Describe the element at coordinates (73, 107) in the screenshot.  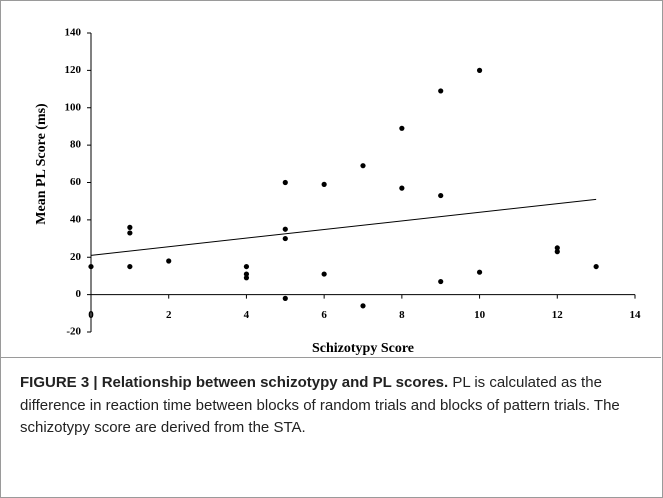
I see `y-tick-label: 100` at that location.